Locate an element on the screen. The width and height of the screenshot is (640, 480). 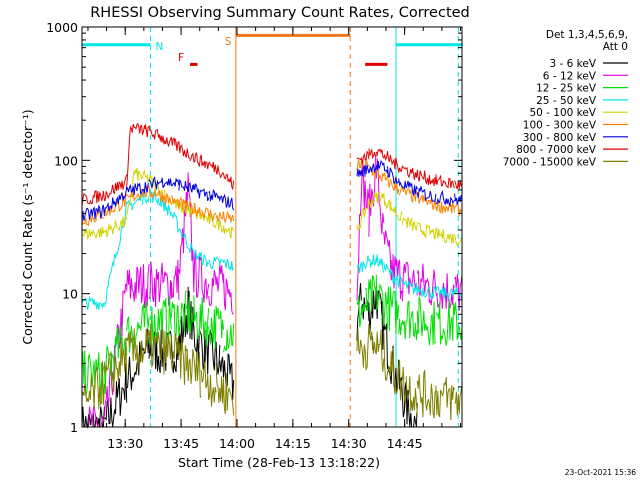
x-tick-label-1: 13:45 is located at coordinates (181, 443).